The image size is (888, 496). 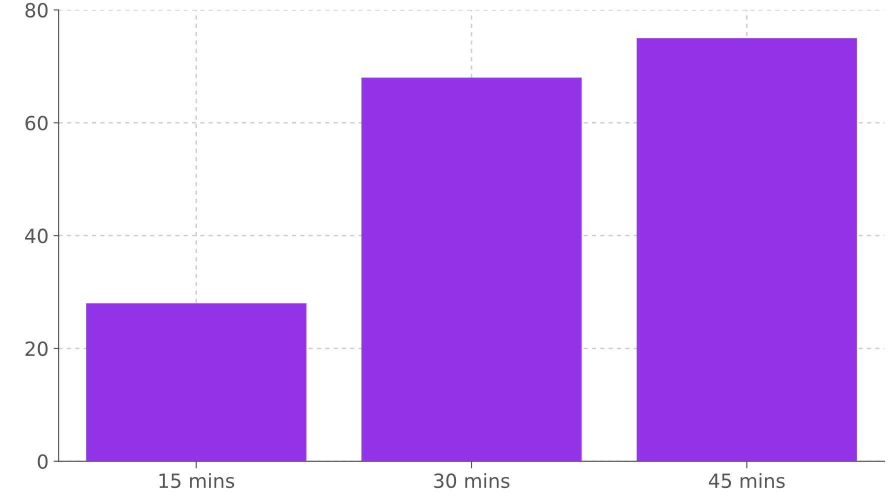 I want to click on x-tick-label: 15 mins, so click(x=197, y=480).